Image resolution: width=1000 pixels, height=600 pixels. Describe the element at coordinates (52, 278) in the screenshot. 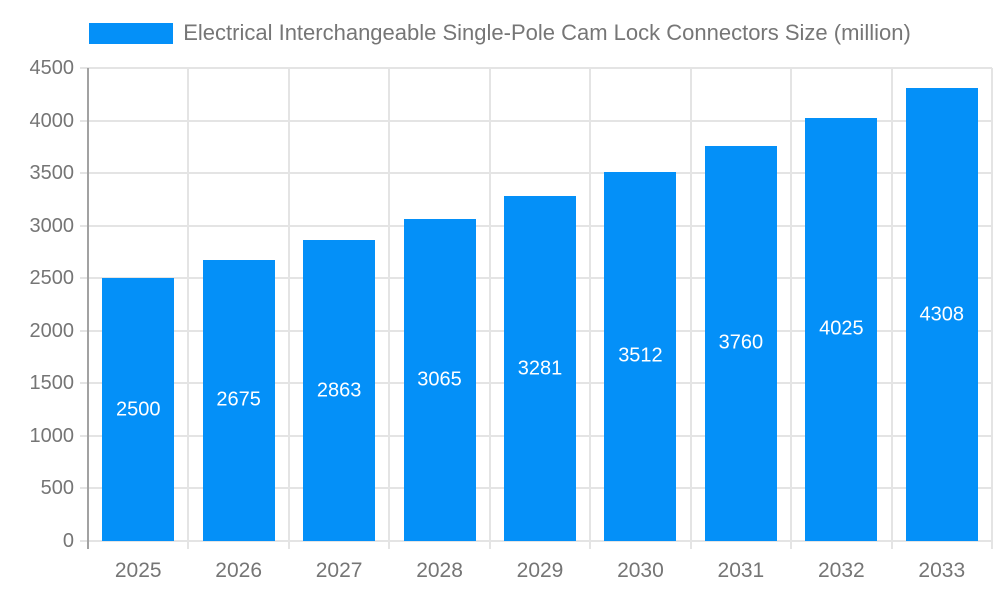

I see `y-tick-label: 2500` at that location.